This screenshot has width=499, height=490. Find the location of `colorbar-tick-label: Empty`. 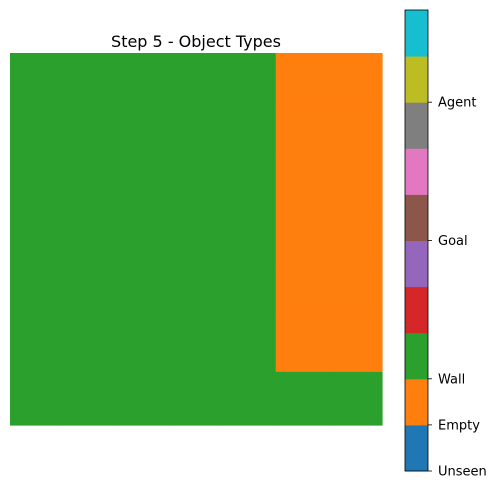

colorbar-tick-label: Empty is located at coordinates (459, 425).